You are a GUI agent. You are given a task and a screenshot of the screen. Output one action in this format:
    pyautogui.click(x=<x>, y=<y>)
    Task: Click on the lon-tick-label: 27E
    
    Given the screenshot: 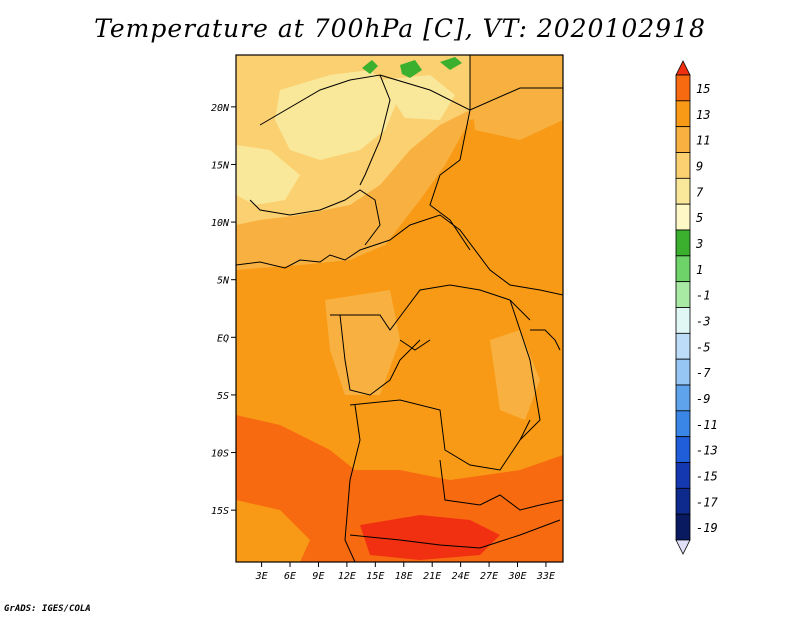 What is the action you would take?
    pyautogui.click(x=489, y=576)
    